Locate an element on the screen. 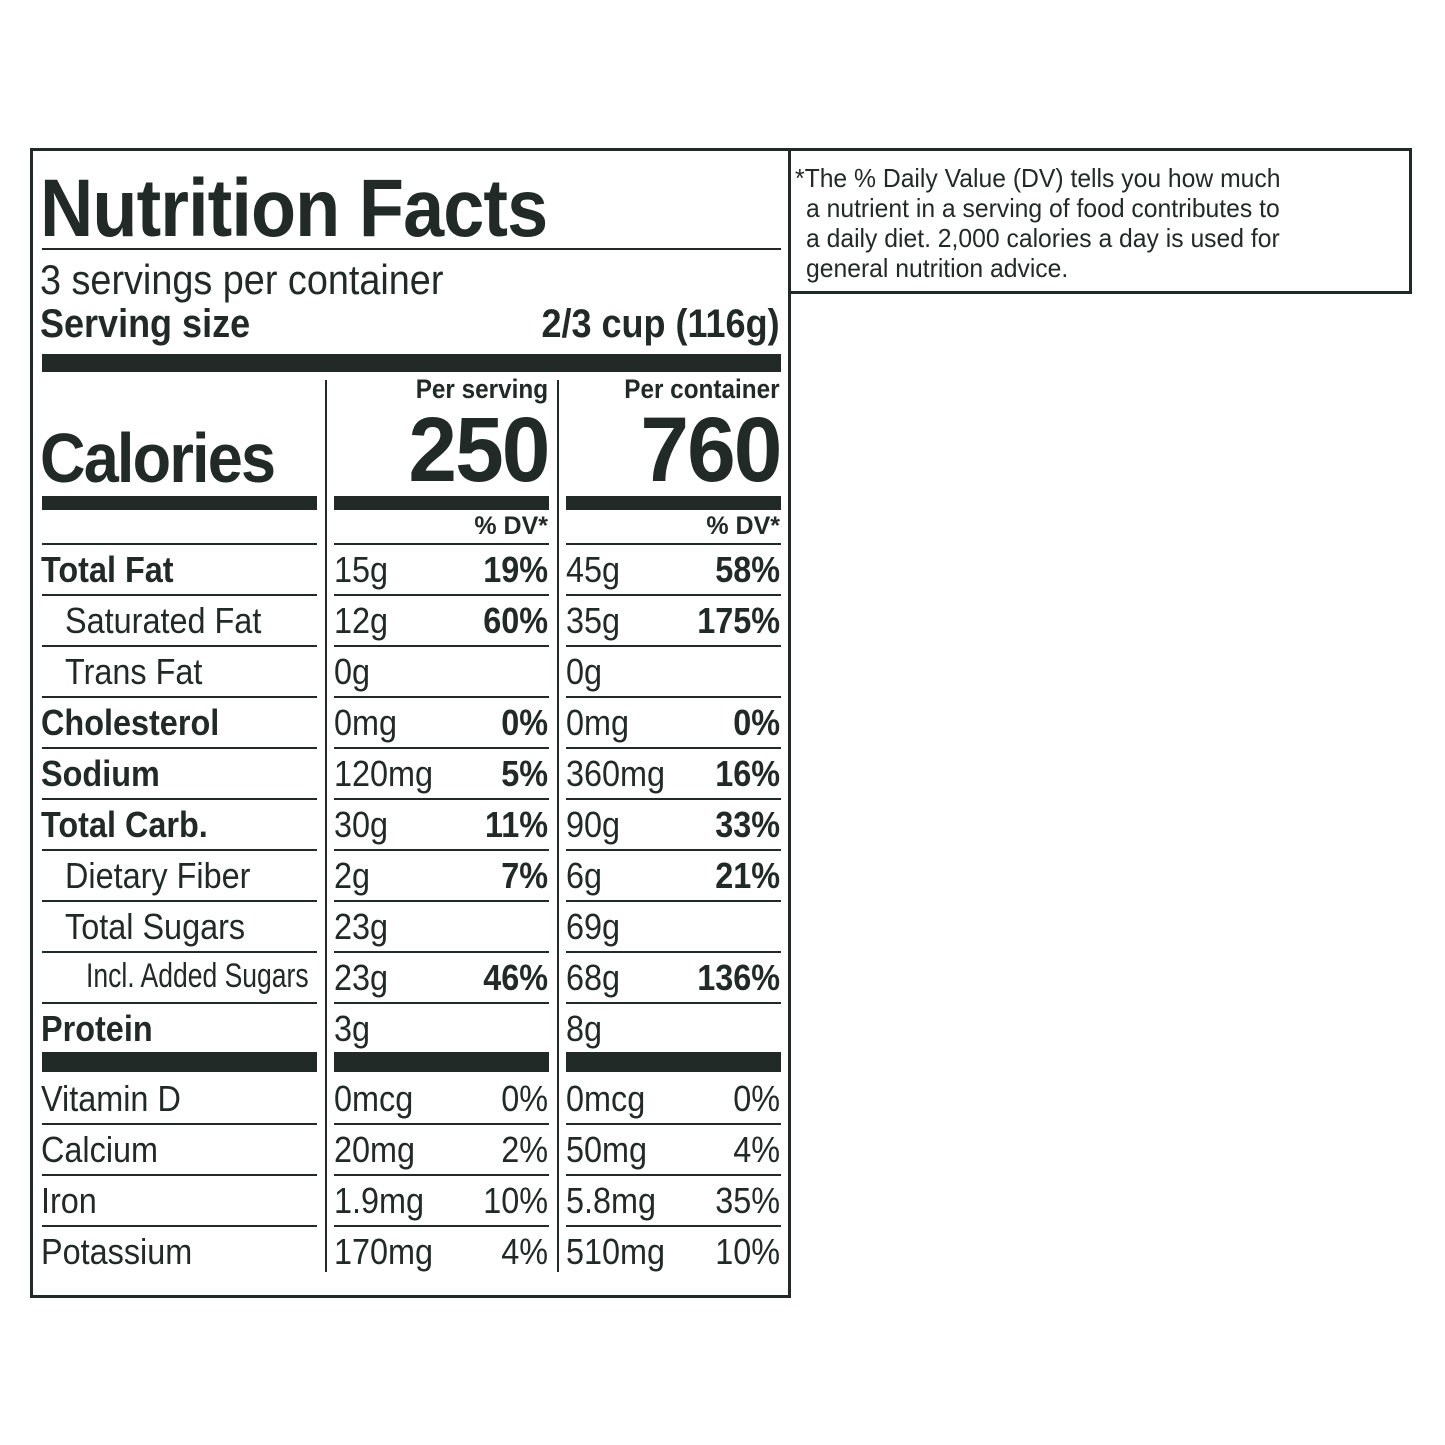  amount-per-container: 68g is located at coordinates (593, 977).